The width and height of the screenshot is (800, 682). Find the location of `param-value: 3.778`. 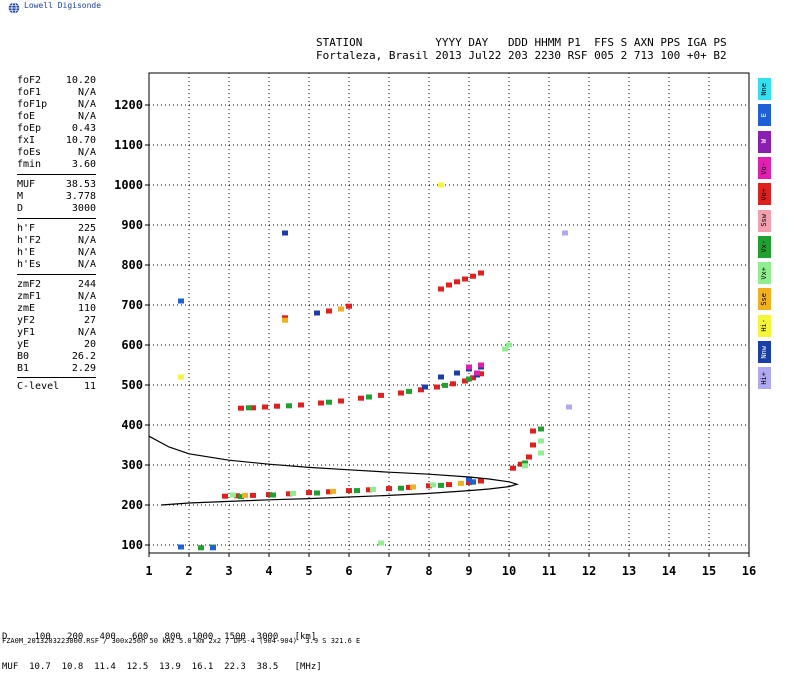

param-value: 3.778 is located at coordinates (80, 196).